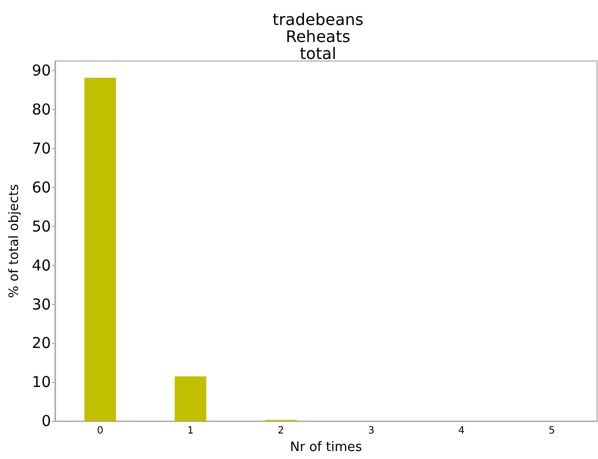 This screenshot has height=459, width=598. What do you see at coordinates (14, 241) in the screenshot?
I see `y-axis-title: % of total objects` at bounding box center [14, 241].